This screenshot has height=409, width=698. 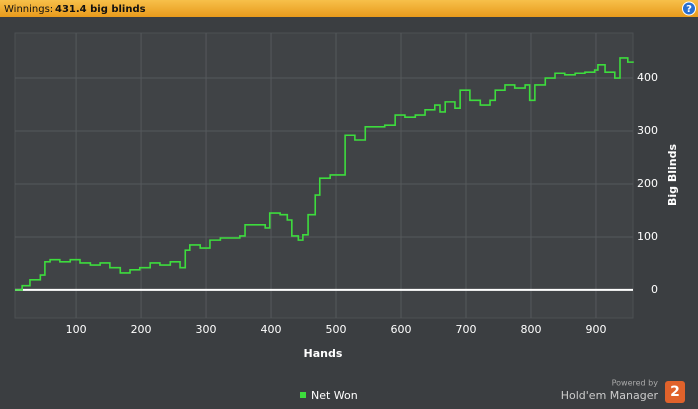 What do you see at coordinates (323, 353) in the screenshot?
I see `x-axis-label: Hands` at bounding box center [323, 353].